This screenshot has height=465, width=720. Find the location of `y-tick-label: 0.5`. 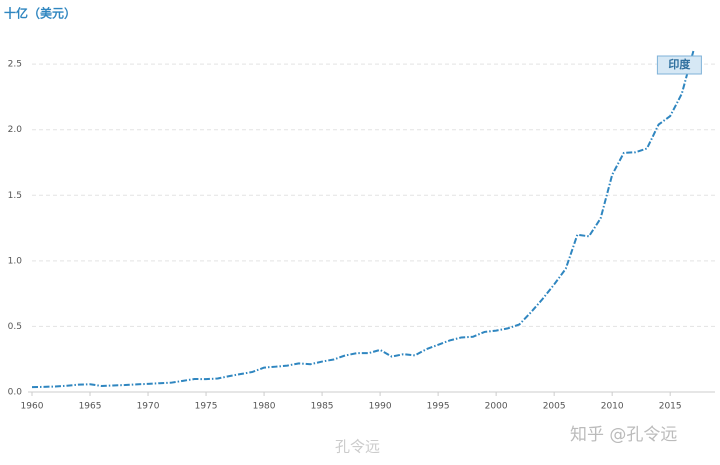

y-tick-label: 0.5 is located at coordinates (15, 327).